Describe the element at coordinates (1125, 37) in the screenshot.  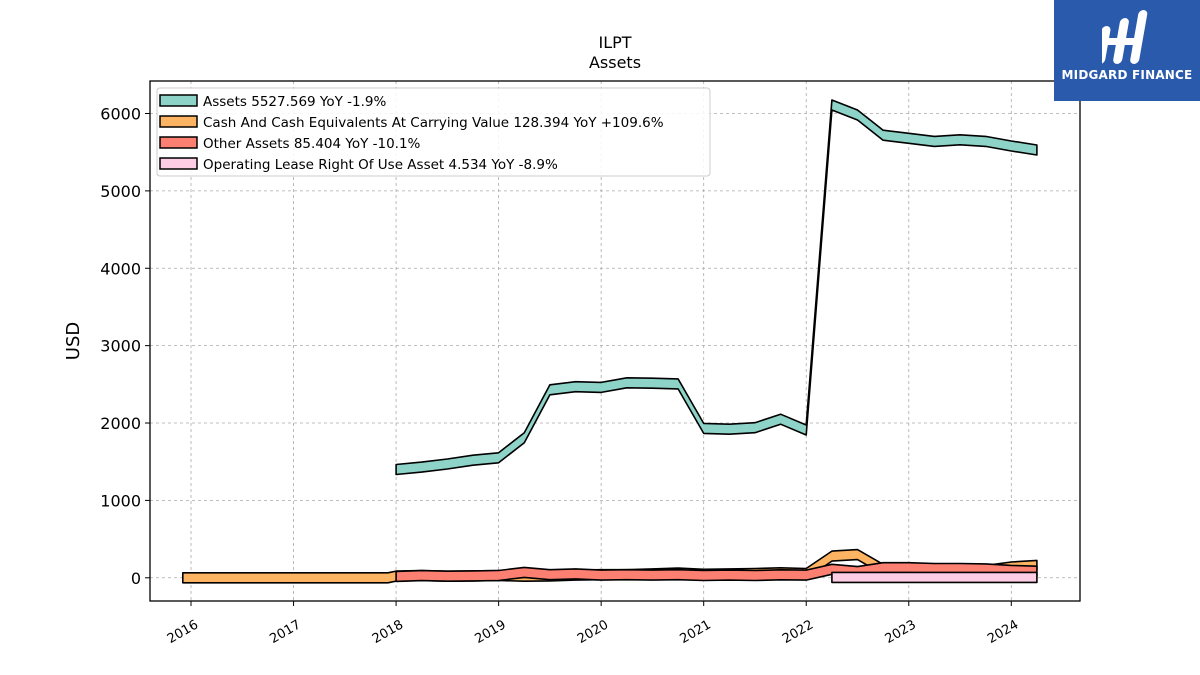
I see `midgard-logo-icon` at that location.